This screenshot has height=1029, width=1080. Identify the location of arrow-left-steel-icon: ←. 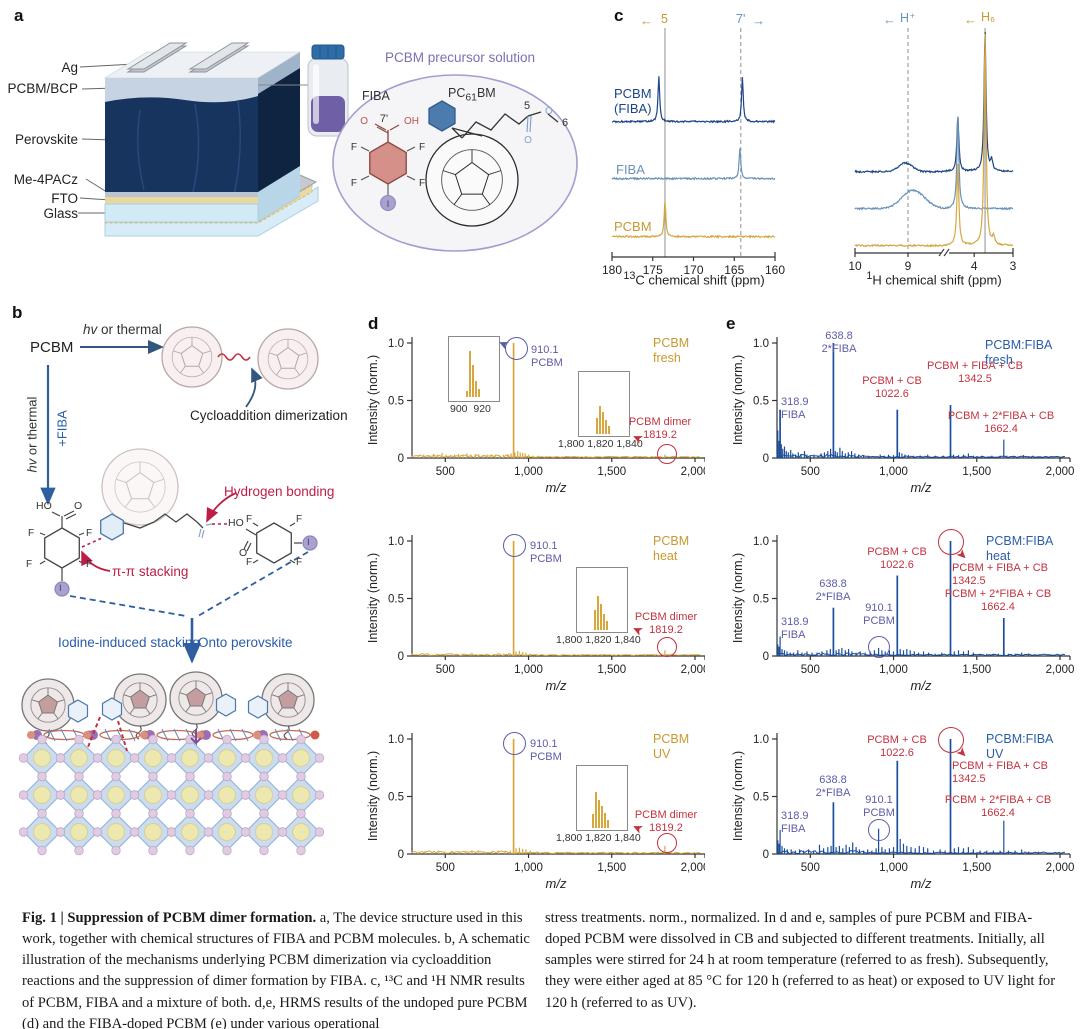
(889, 19).